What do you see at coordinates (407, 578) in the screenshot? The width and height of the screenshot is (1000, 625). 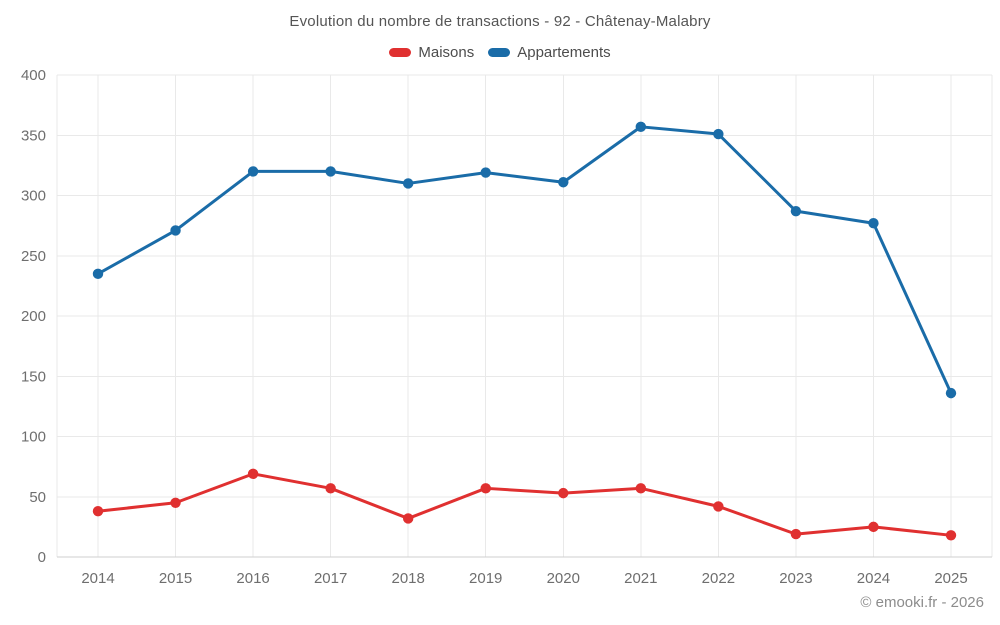 I see `x-axis-tick-label: 2018` at bounding box center [407, 578].